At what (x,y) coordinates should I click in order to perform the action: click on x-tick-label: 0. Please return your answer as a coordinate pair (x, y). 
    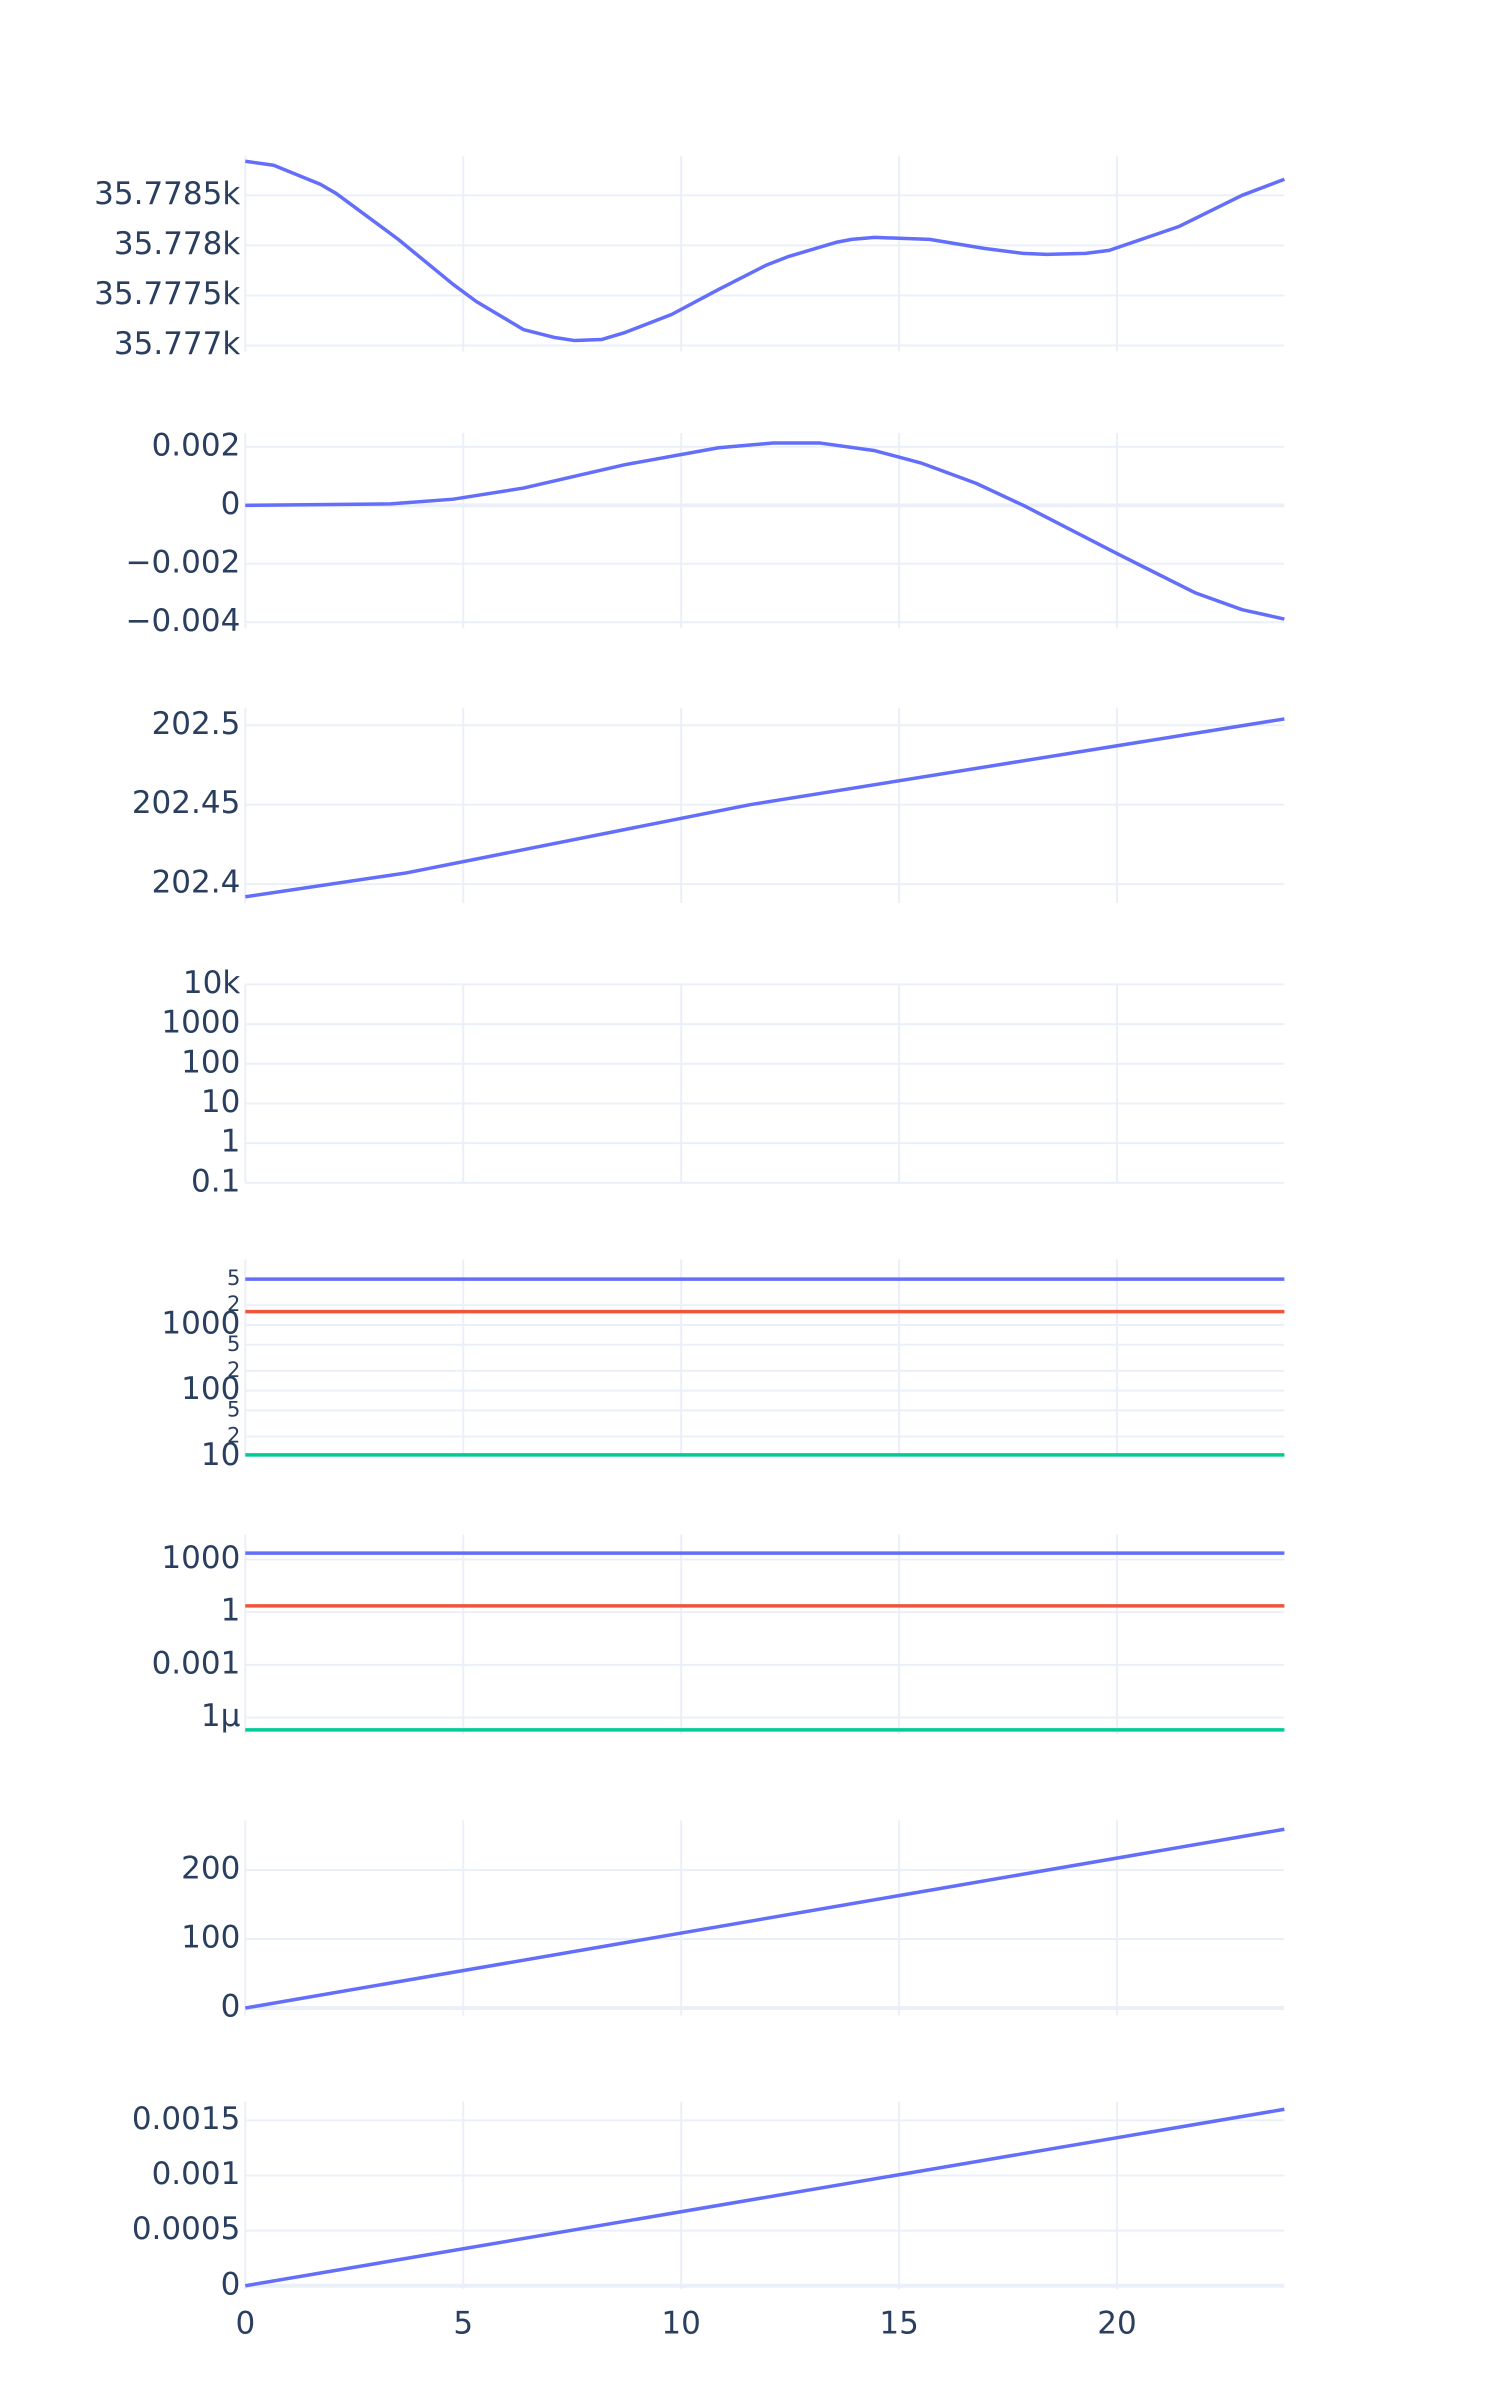
    Looking at the image, I should click on (245, 2324).